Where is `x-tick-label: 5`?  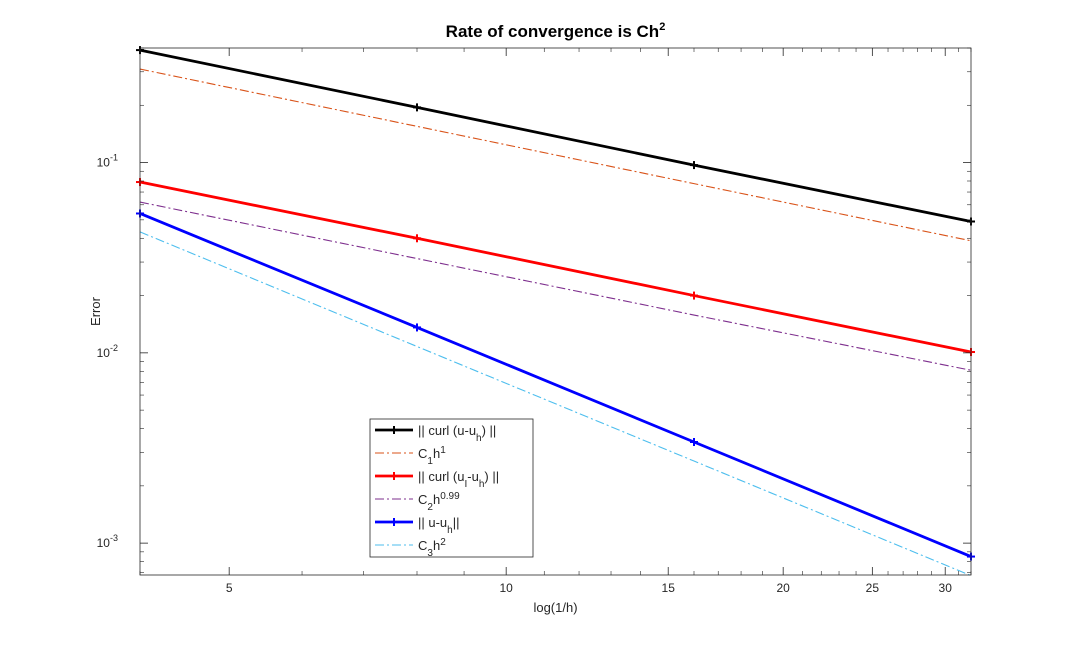
x-tick-label: 5 is located at coordinates (229, 588).